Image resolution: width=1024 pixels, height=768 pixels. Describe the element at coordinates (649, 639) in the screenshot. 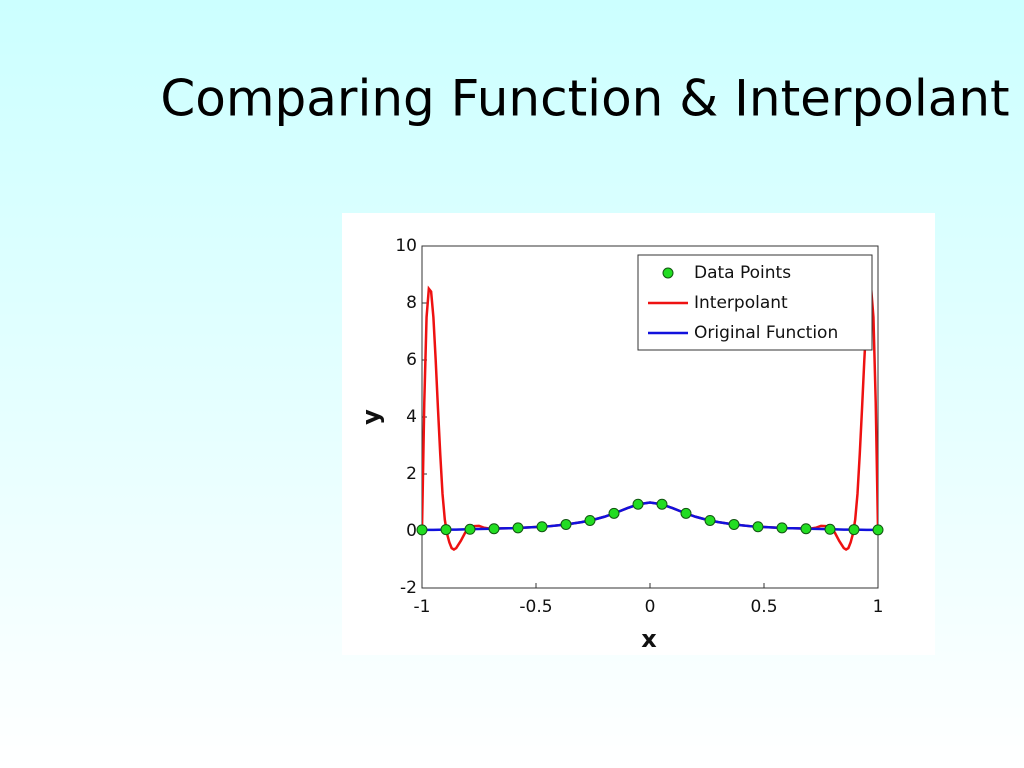

I see `x-axis-label: x` at that location.